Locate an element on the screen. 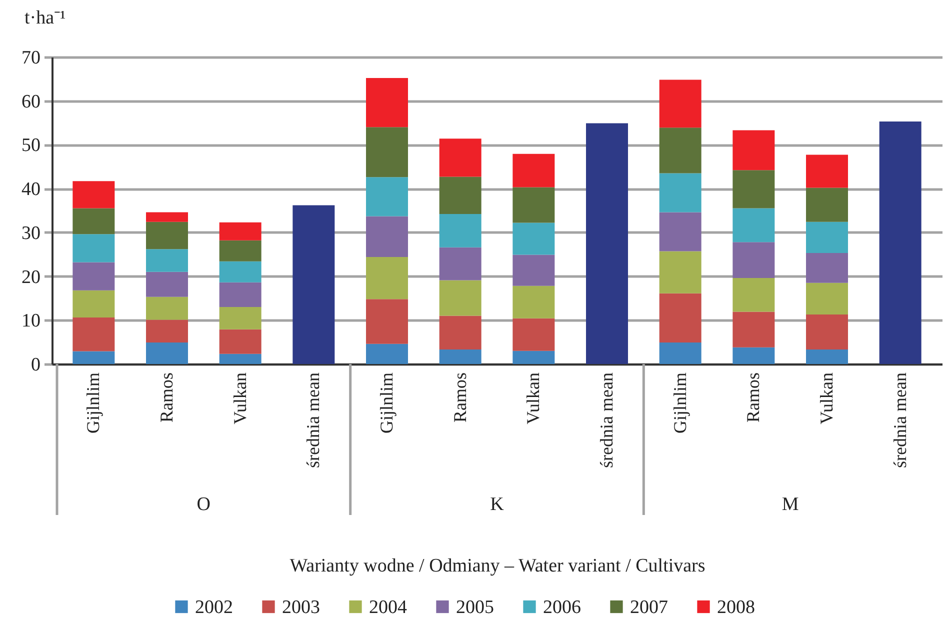 This screenshot has height=623, width=945. legend-label: 2007 is located at coordinates (649, 607).